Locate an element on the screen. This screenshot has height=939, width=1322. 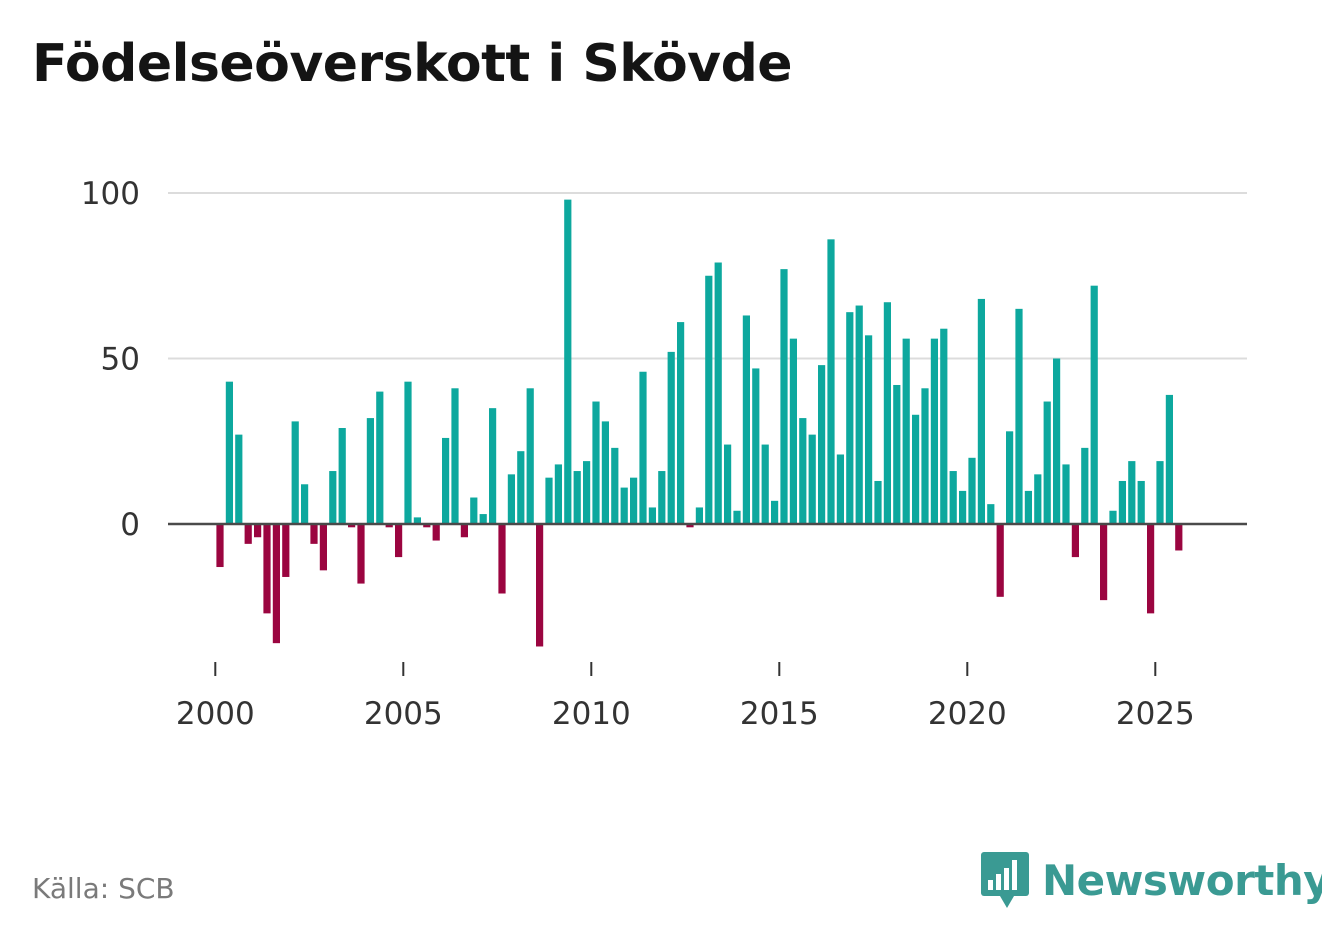
y-axis: 100 50 0 is located at coordinates (110, 359).